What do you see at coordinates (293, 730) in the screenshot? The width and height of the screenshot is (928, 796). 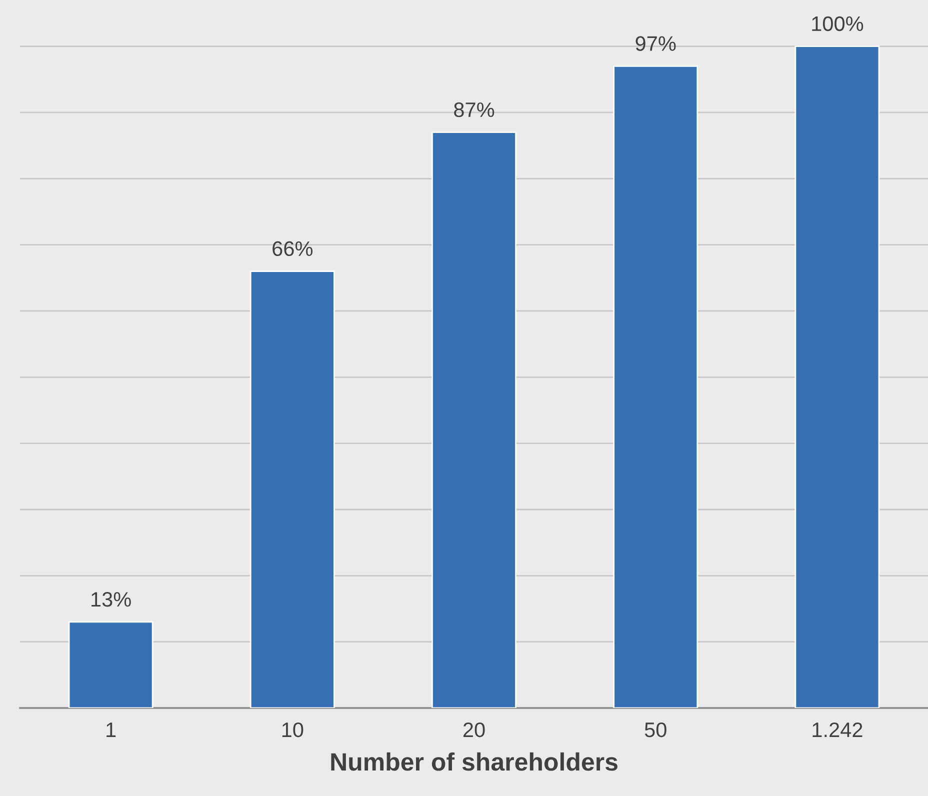 I see `x-tick-label: 10` at bounding box center [293, 730].